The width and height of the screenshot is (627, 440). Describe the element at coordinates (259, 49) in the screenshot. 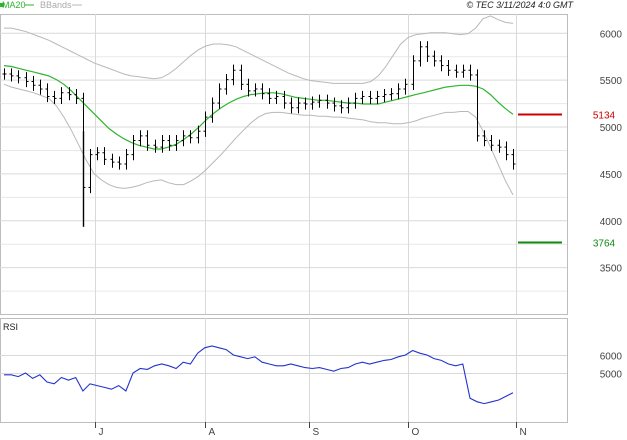

I see `bbands-upper-line` at that location.